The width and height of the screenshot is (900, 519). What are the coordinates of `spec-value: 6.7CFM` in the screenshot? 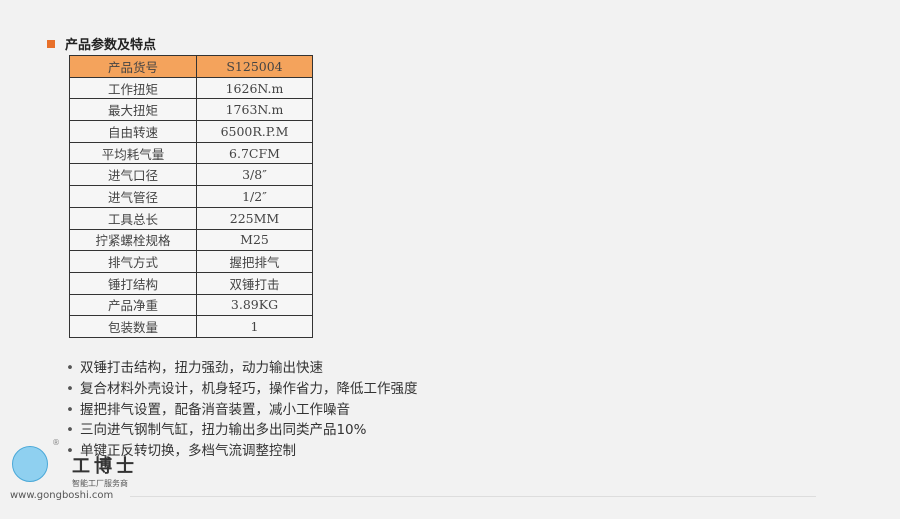 It's located at (254, 153).